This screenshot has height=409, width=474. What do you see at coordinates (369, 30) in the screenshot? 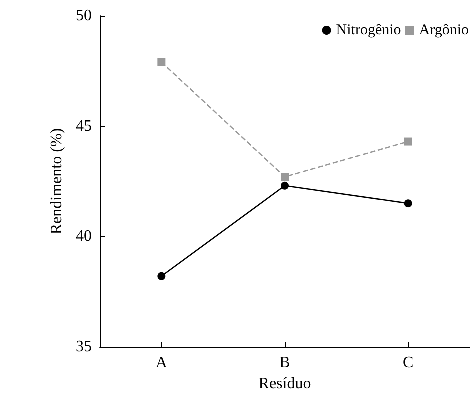
I see `legend-label: Nitrogênio` at bounding box center [369, 30].